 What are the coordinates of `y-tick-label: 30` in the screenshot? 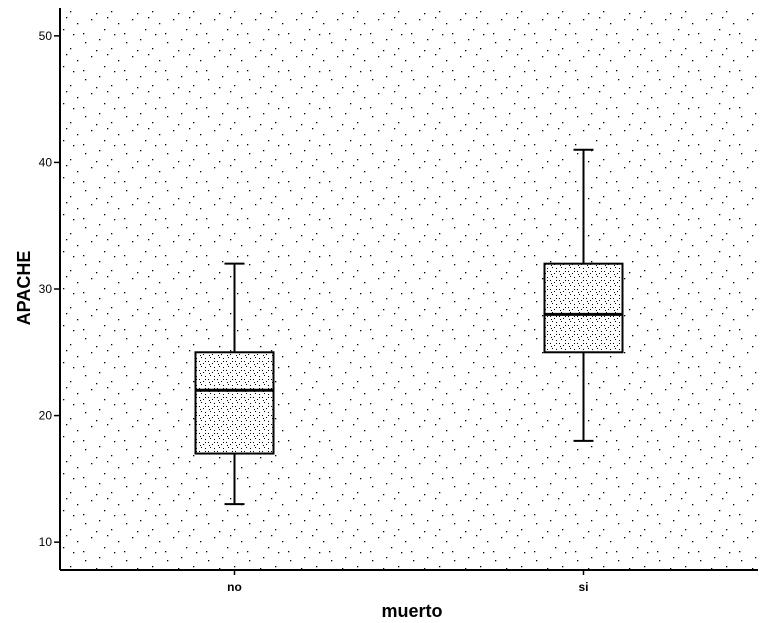 It's located at (46, 289).